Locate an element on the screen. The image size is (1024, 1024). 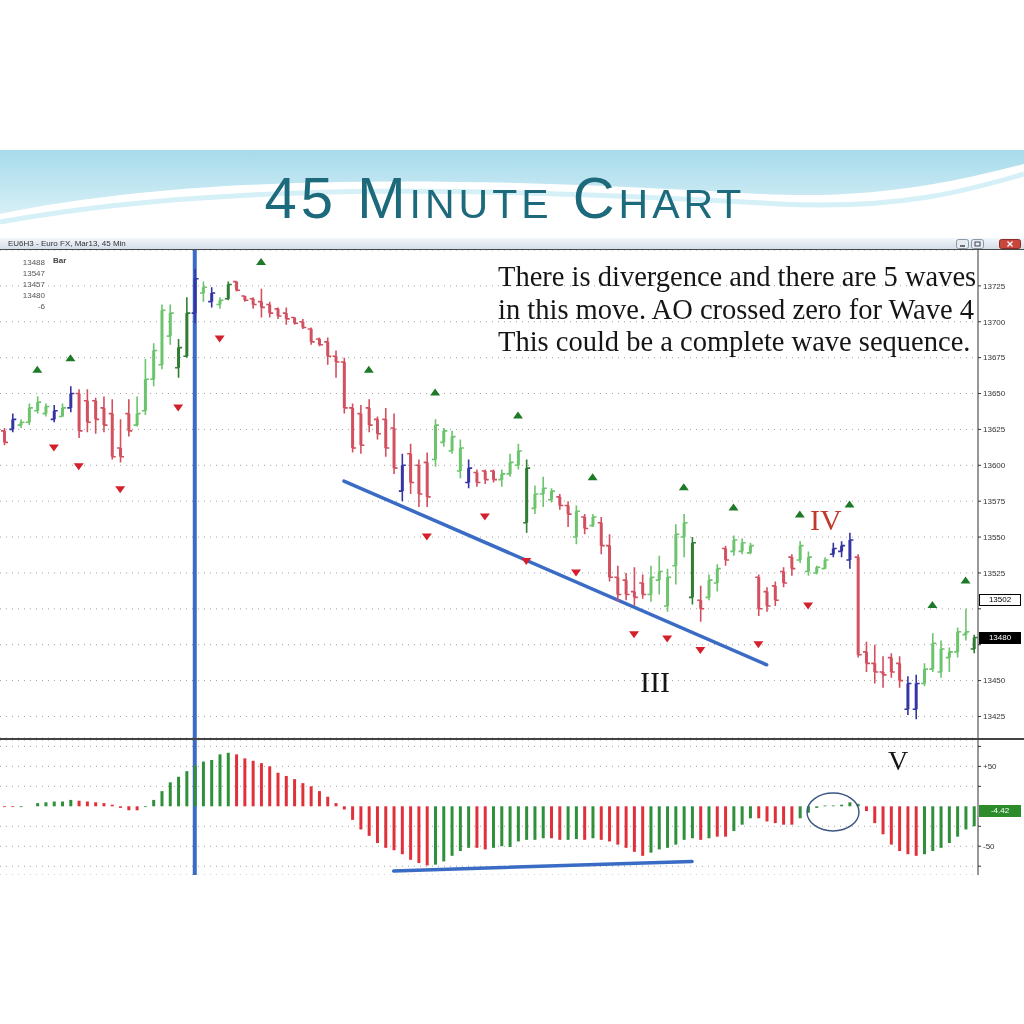
annotation: Bar is located at coordinates (60, 260).